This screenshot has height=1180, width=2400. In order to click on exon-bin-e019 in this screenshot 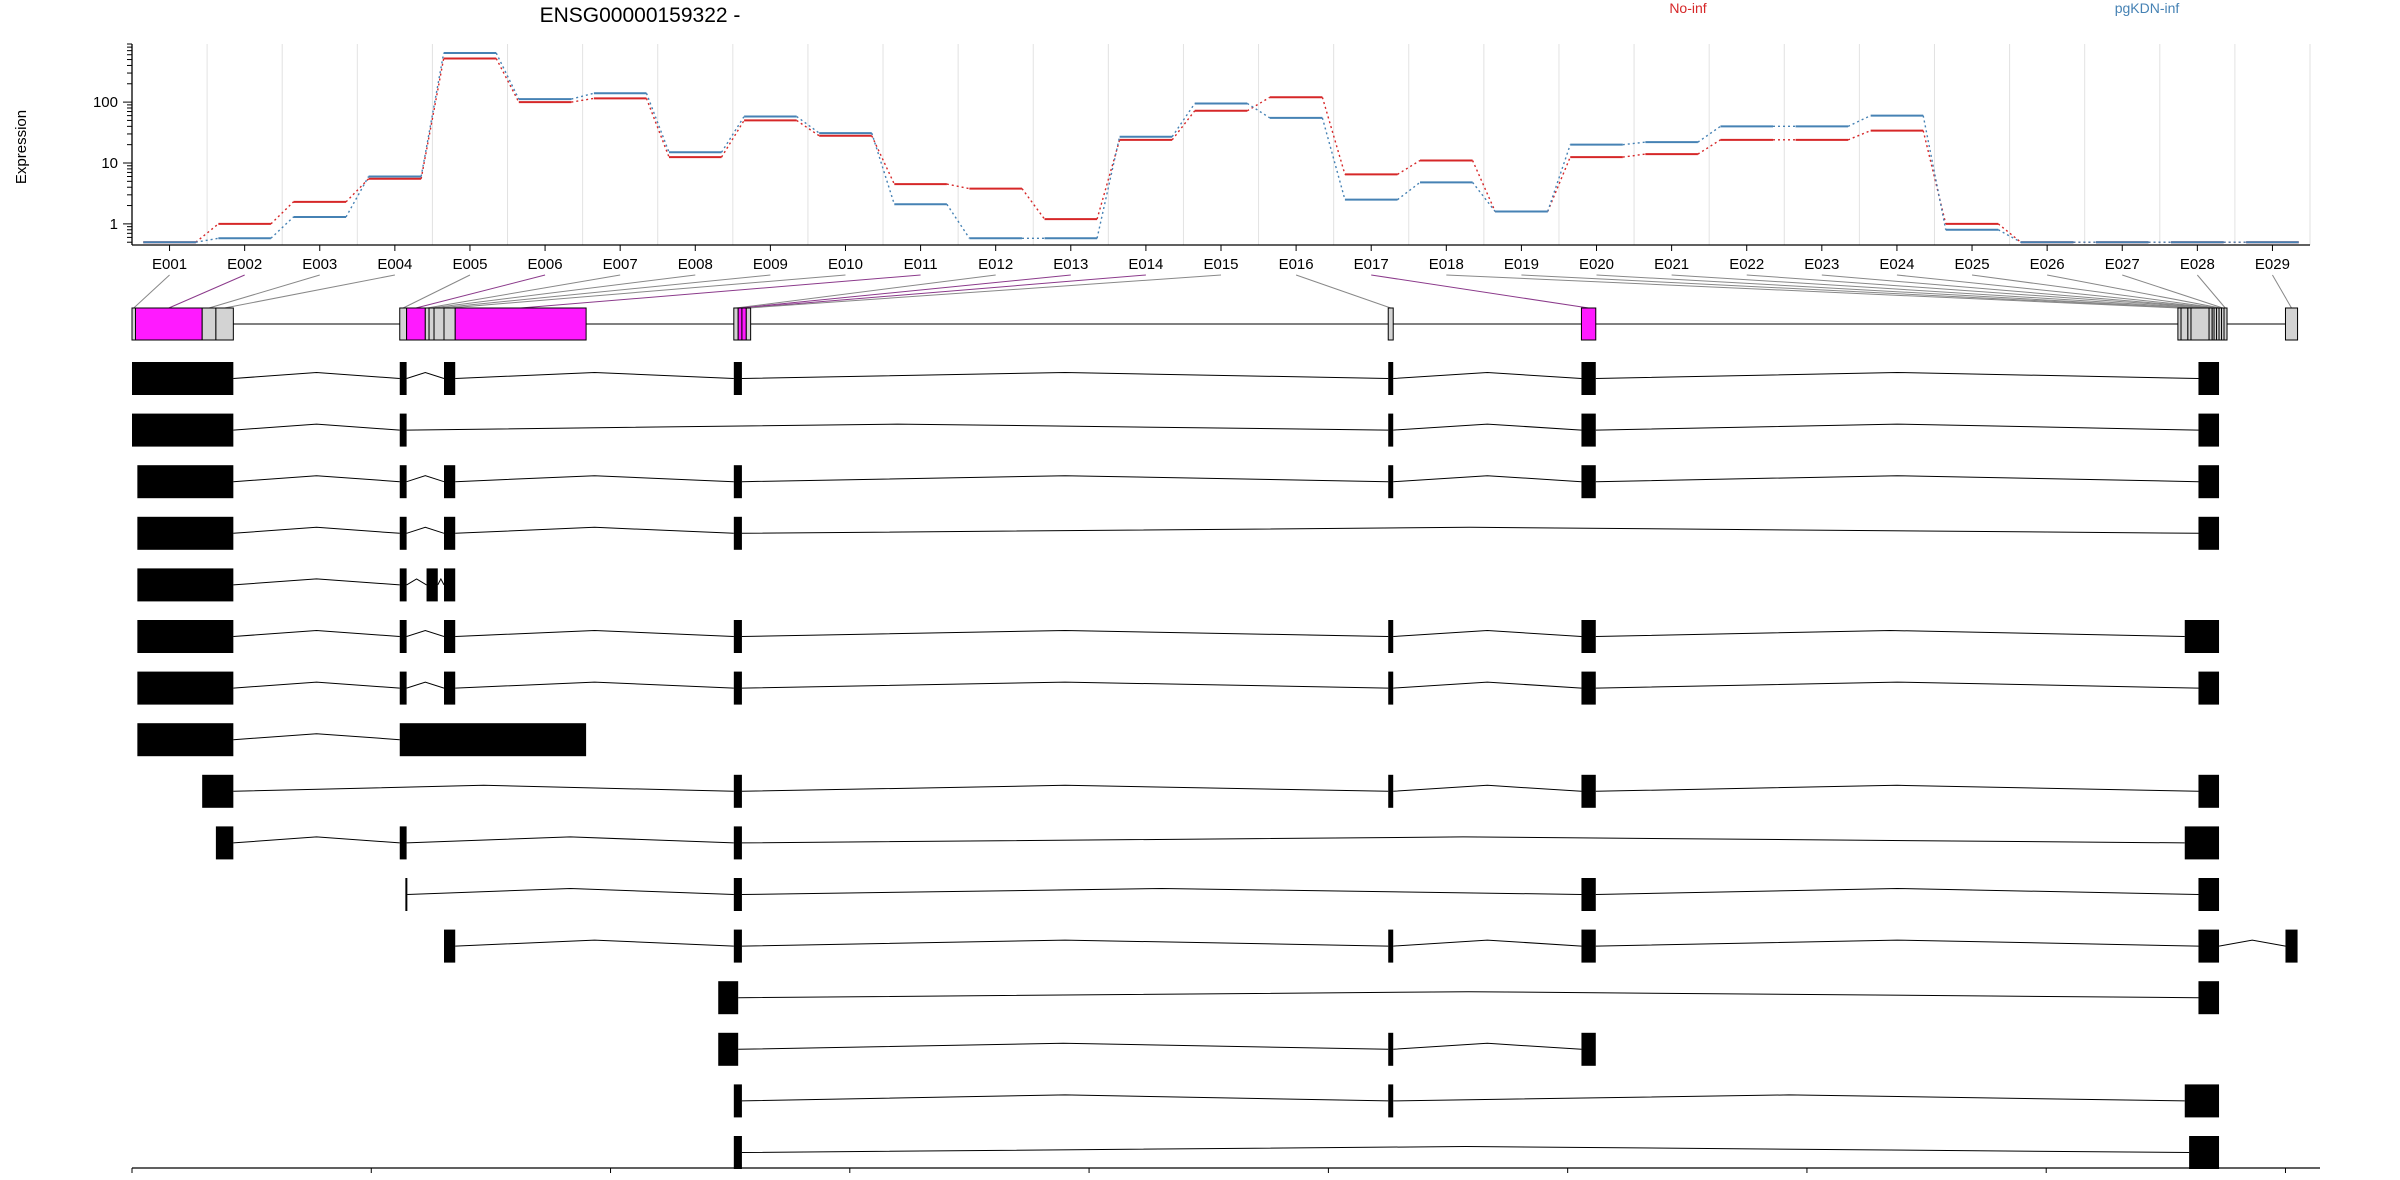, I will do `click(2184, 324)`.